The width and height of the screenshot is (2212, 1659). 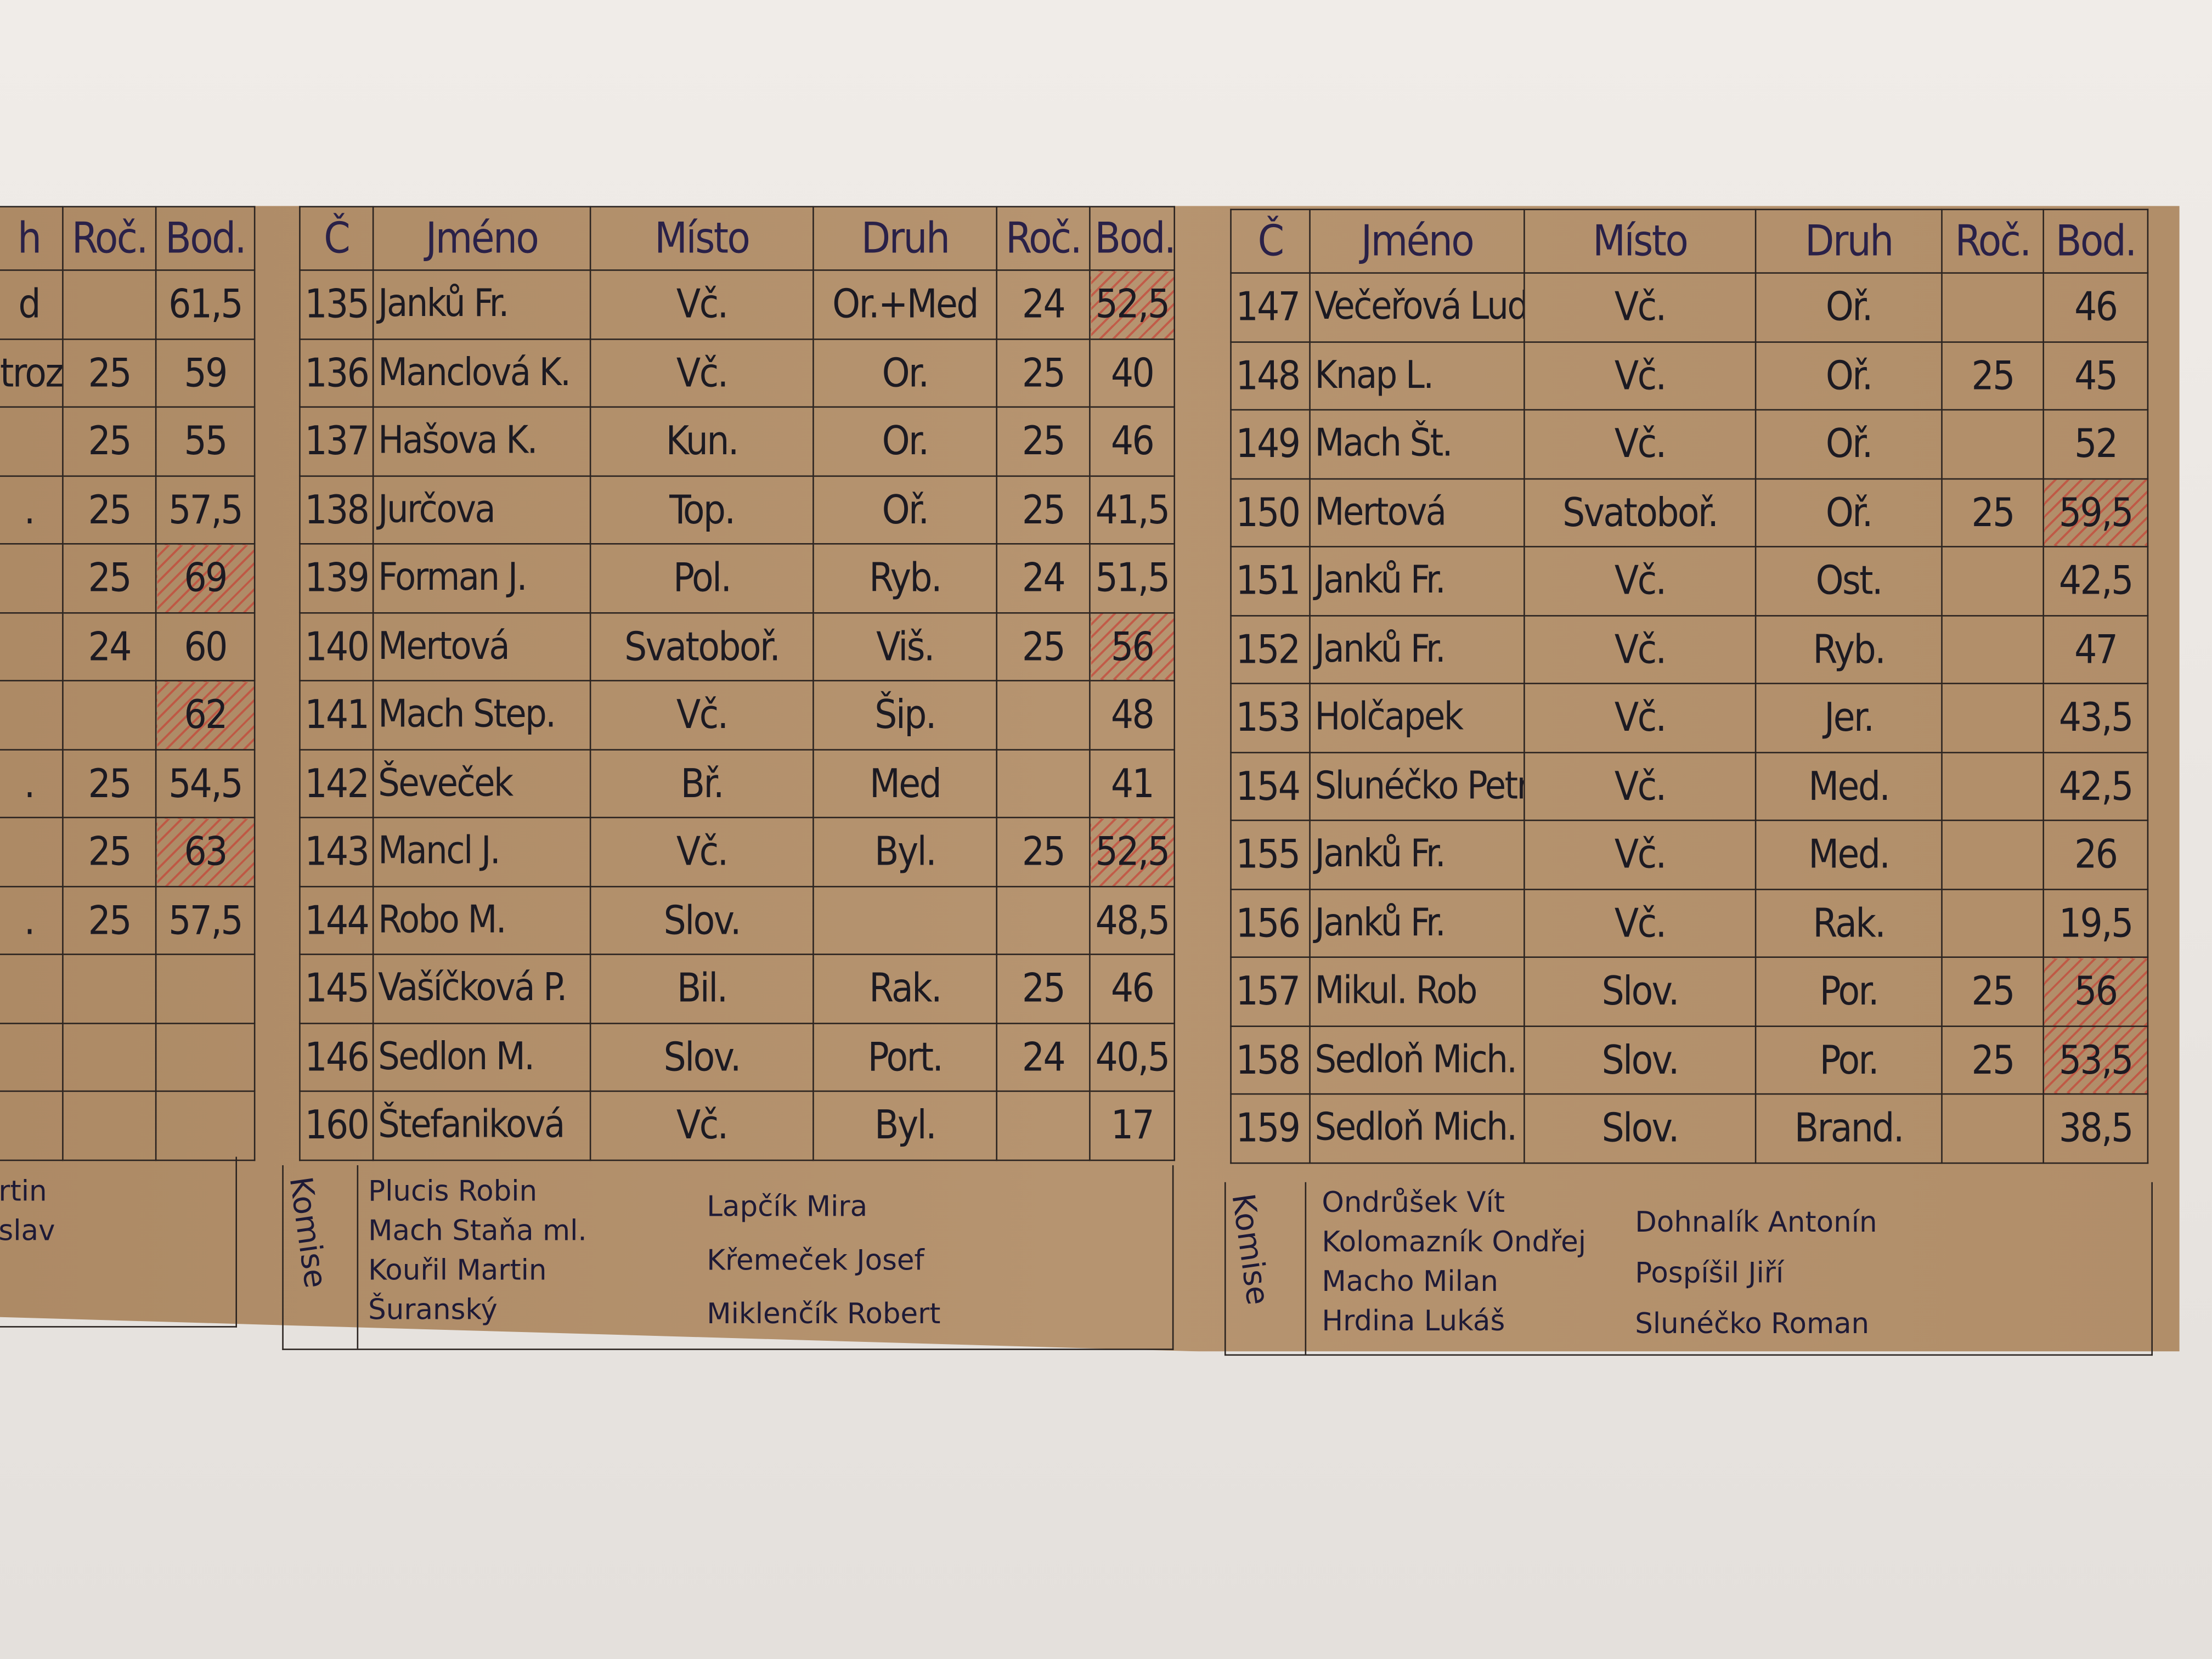 I want to click on table-row: 142 Ševeček Bř. Med 41, so click(x=737, y=783).